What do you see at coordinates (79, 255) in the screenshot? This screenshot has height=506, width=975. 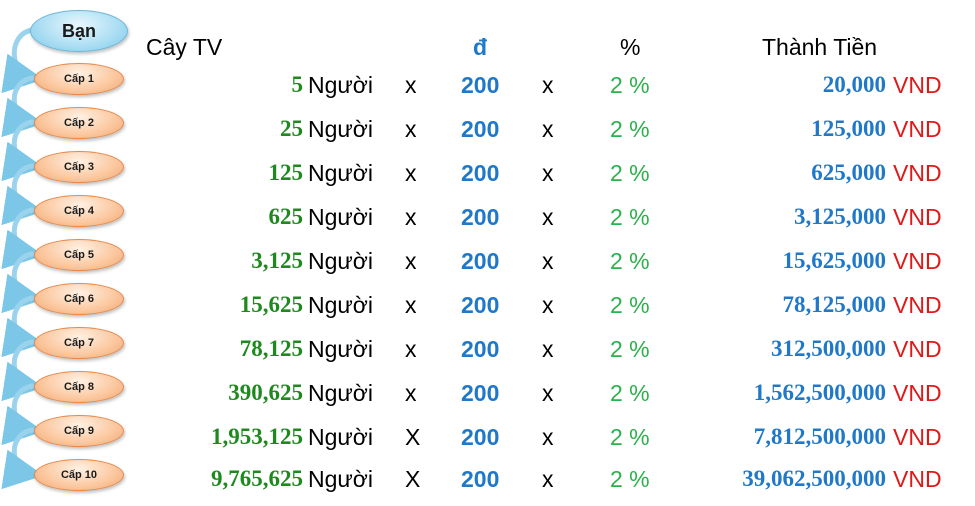 I see `level-node-5: Cấp 5` at bounding box center [79, 255].